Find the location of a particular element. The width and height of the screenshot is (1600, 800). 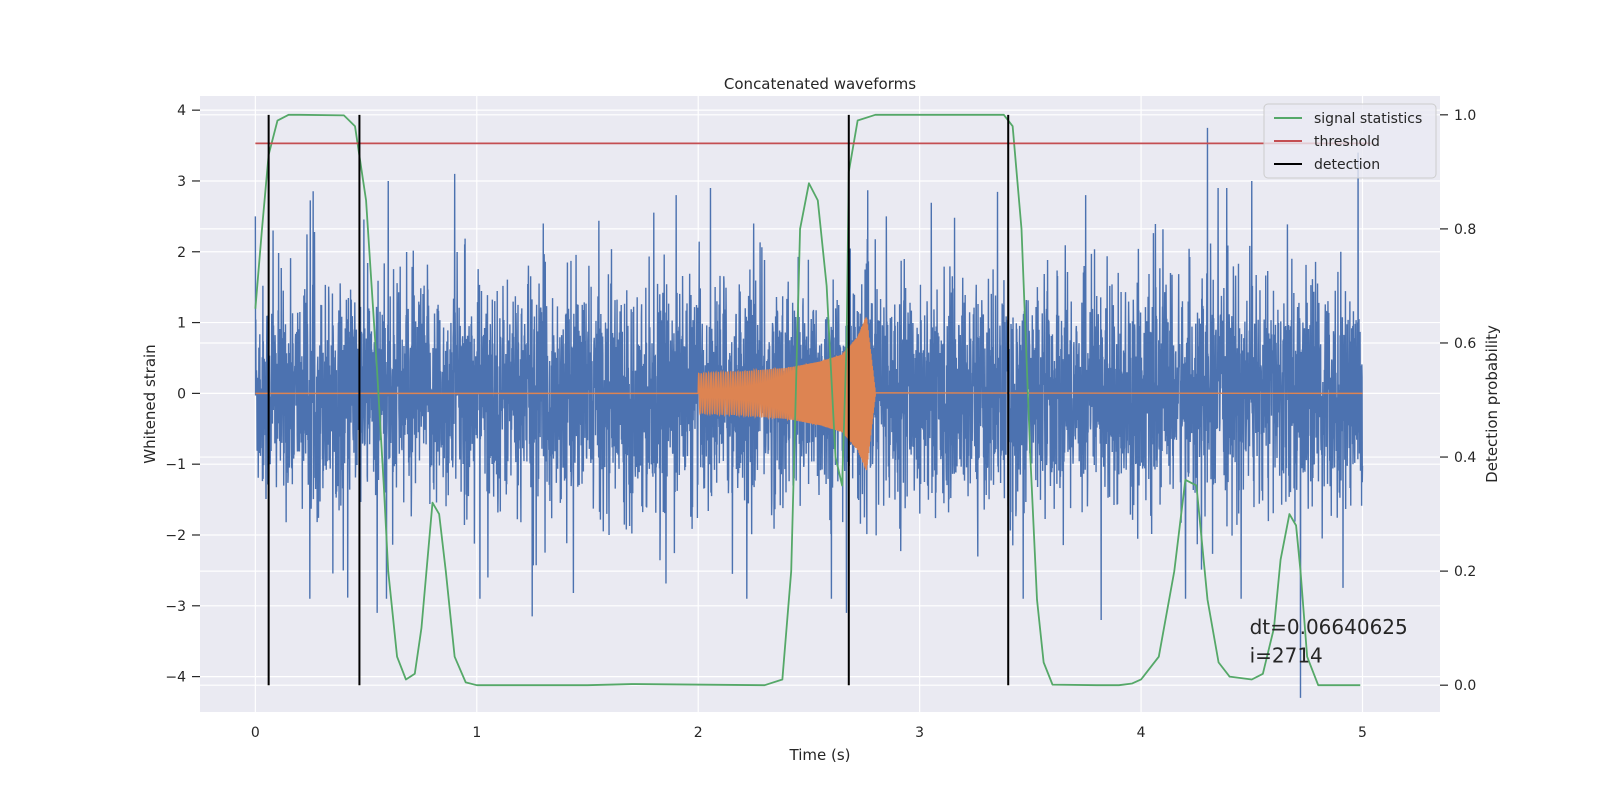

y2-axis-label: Detection probability is located at coordinates (1492, 404).